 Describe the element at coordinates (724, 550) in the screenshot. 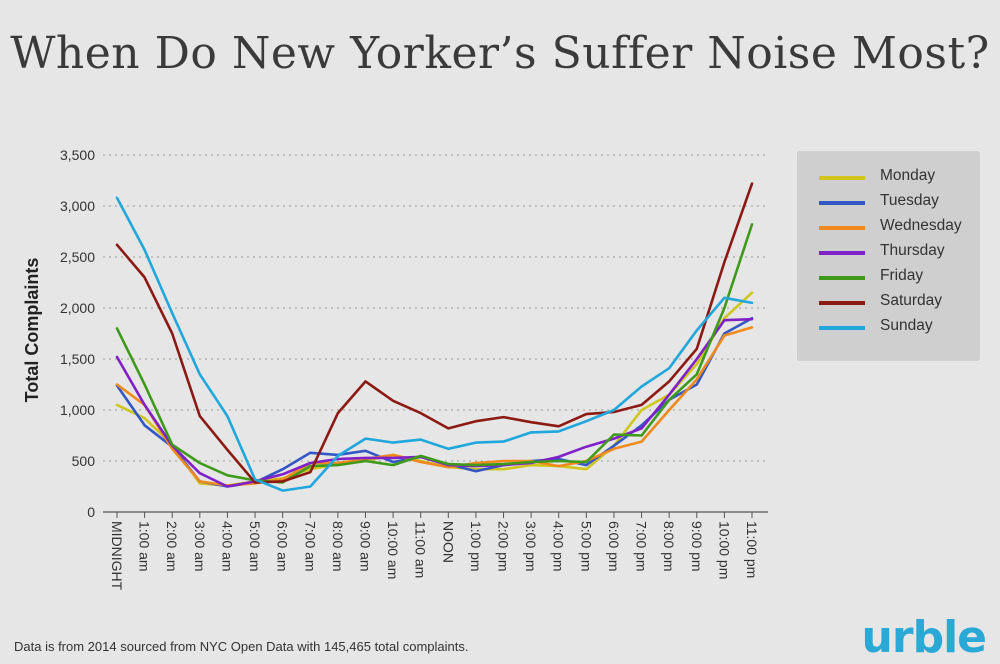

I see `x-tick-label: 10:00 pm` at that location.